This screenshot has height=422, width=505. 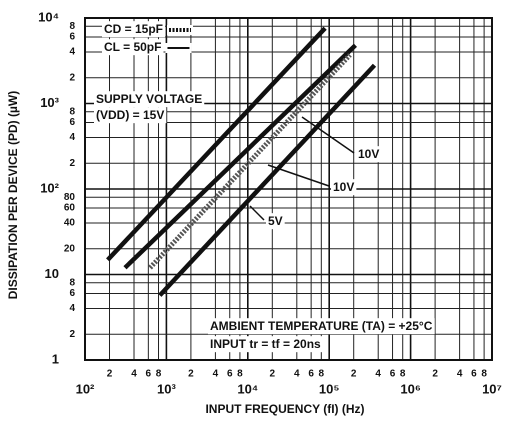 I want to click on x-axis-label: INPUT FREQUENCY (fI) (Hz), so click(x=284, y=409).